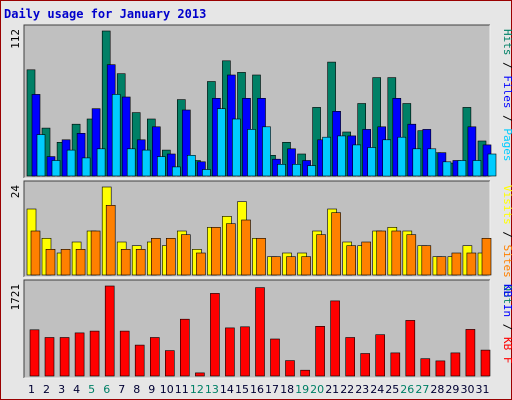  What do you see at coordinates (242, 389) in the screenshot?
I see `day-label-15: 15` at bounding box center [242, 389].